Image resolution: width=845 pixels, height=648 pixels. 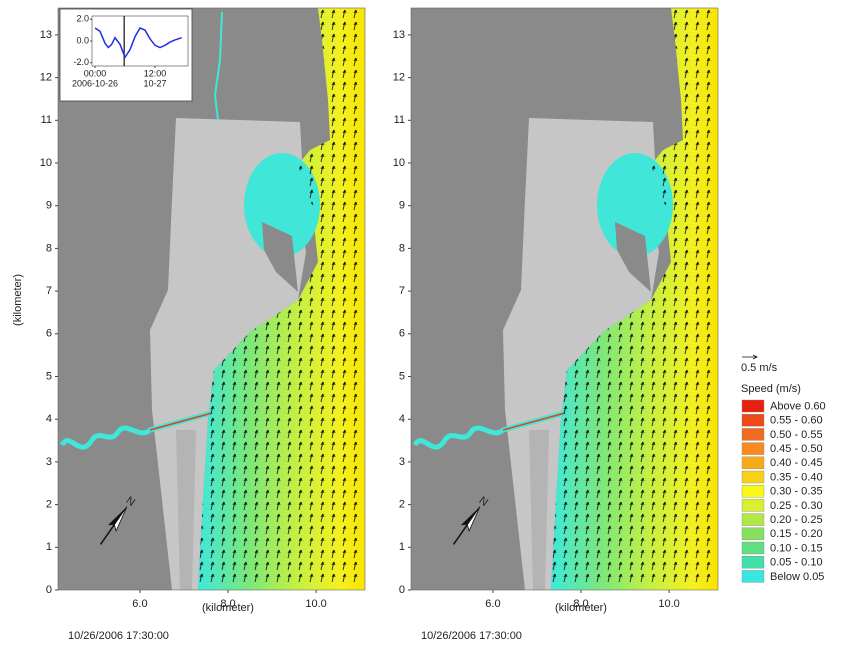 I want to click on canal, so click(x=828, y=70).